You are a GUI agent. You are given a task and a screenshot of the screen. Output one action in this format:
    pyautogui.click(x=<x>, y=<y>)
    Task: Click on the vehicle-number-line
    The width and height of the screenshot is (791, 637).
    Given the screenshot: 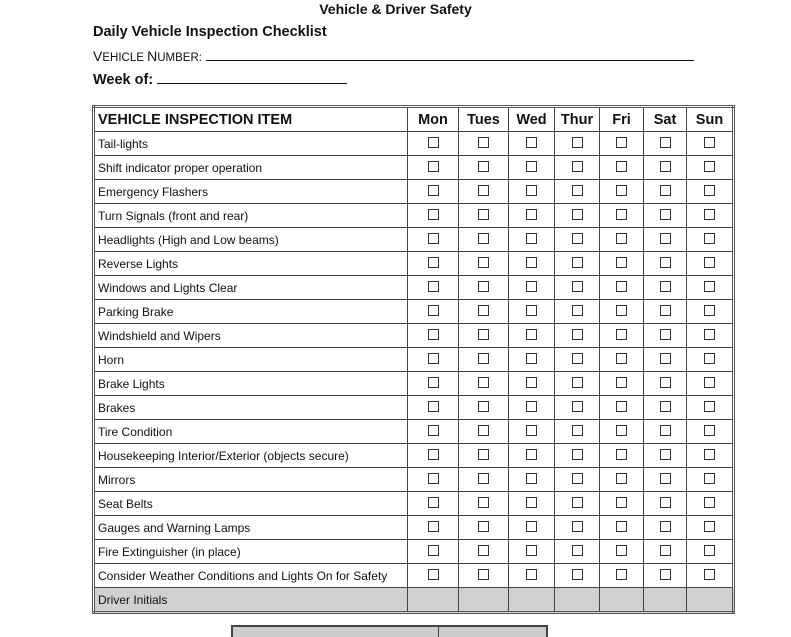 What is the action you would take?
    pyautogui.click(x=449, y=55)
    